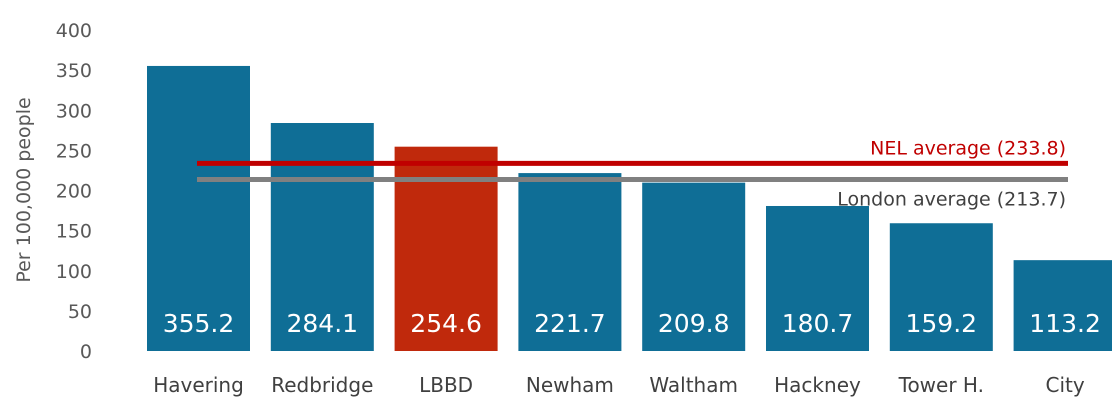 The width and height of the screenshot is (1112, 408). I want to click on value-label: 159.2, so click(942, 323).